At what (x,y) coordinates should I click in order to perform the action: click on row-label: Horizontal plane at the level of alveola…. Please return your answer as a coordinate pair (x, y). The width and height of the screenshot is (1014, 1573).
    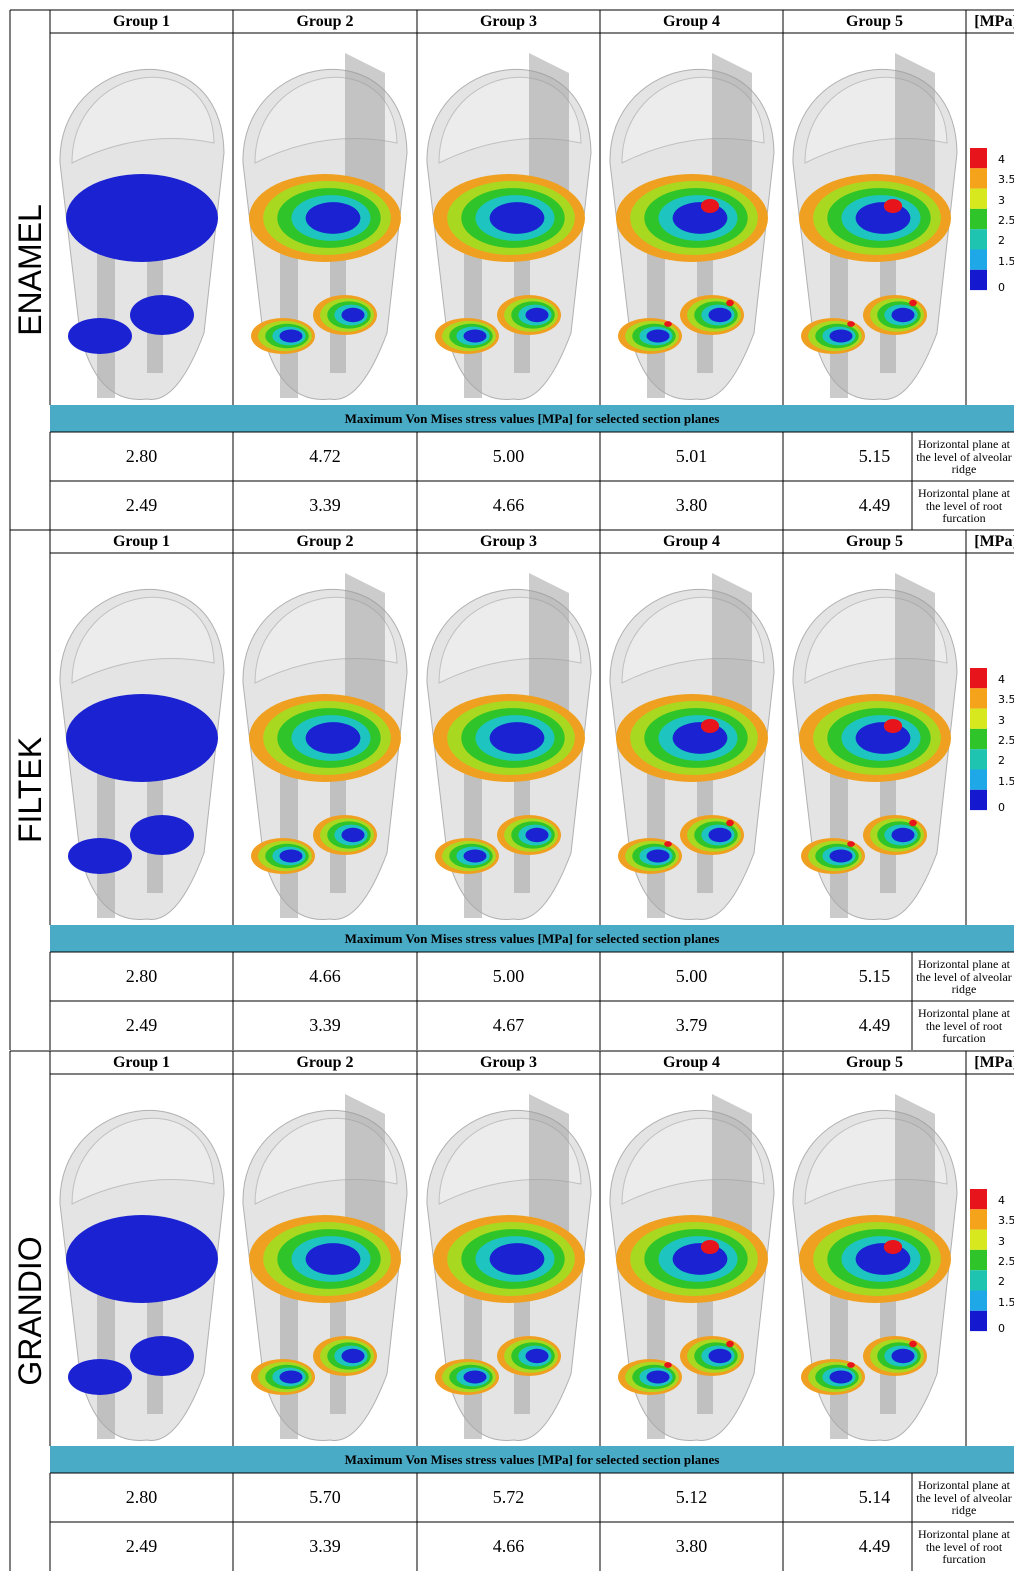
    Looking at the image, I should click on (964, 457).